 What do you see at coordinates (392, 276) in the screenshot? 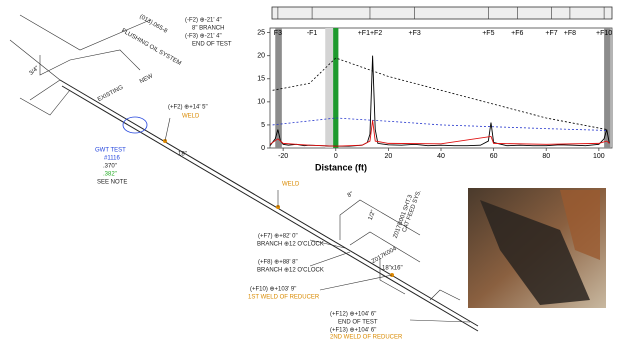
I see `reducer` at bounding box center [392, 276].